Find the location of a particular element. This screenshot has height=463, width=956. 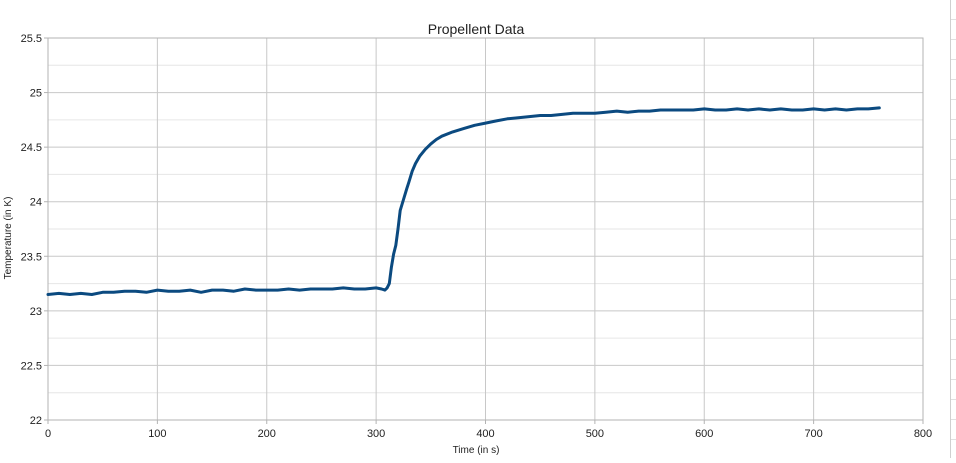

y-tick-label: 24.5 is located at coordinates (31, 148).